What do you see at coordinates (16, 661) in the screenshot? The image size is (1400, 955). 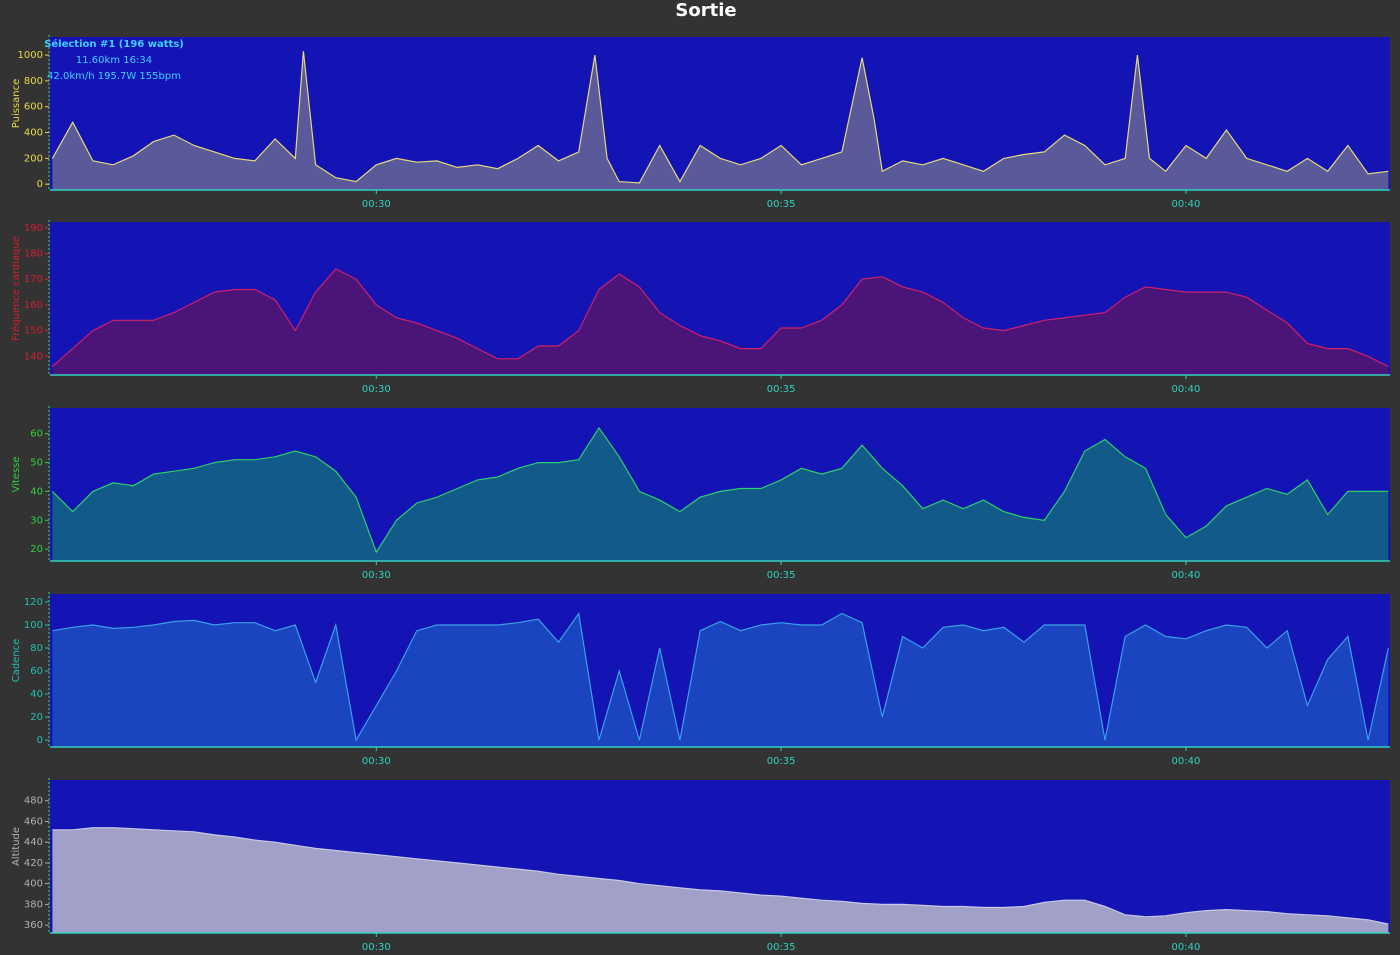 I see `y-axis-label: Cadence` at bounding box center [16, 661].